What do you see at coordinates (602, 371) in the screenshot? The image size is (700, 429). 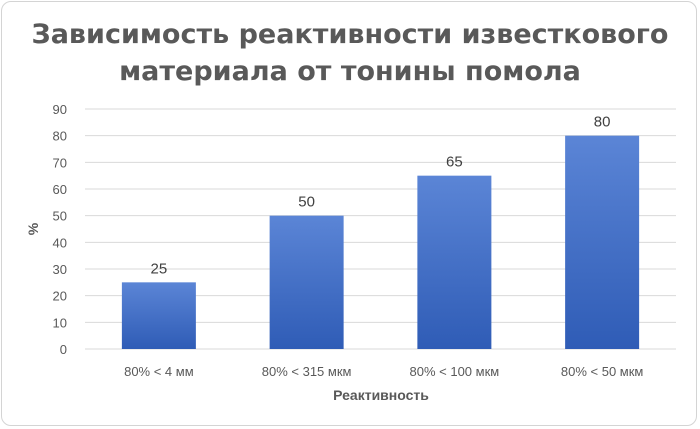 I see `x-tick-label-4: 80% < 50 мкм` at bounding box center [602, 371].